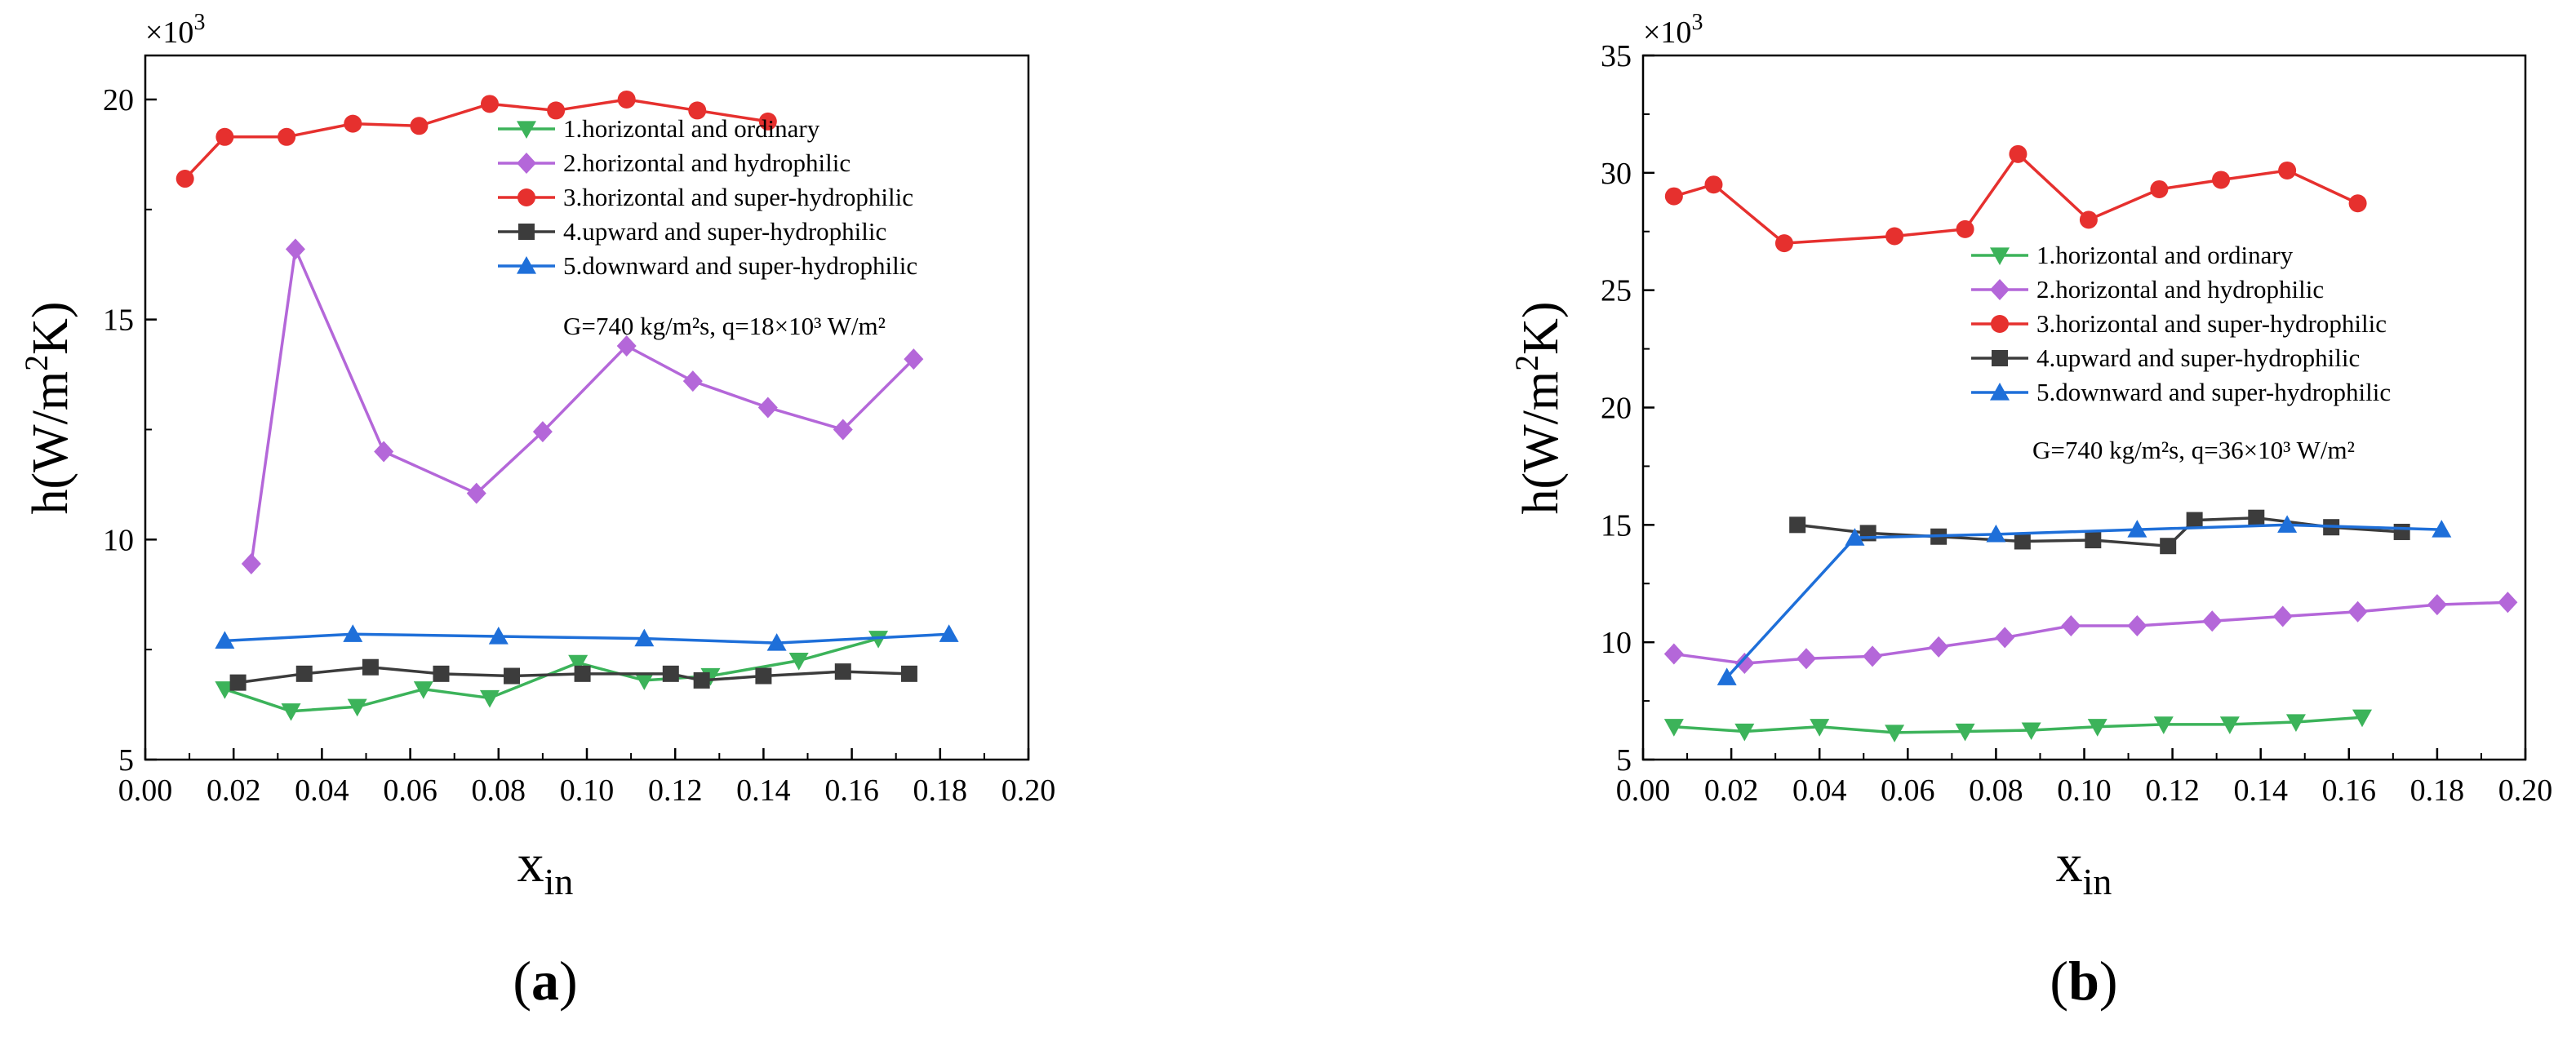 This screenshot has width=2576, height=1037. I want to click on panel-label-open: (, so click(2059, 981).